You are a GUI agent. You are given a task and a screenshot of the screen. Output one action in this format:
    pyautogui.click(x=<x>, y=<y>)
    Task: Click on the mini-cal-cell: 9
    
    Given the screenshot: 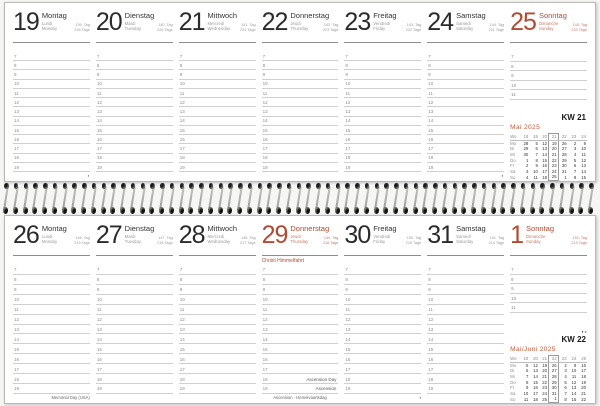 What is the action you would take?
    pyautogui.click(x=575, y=365)
    